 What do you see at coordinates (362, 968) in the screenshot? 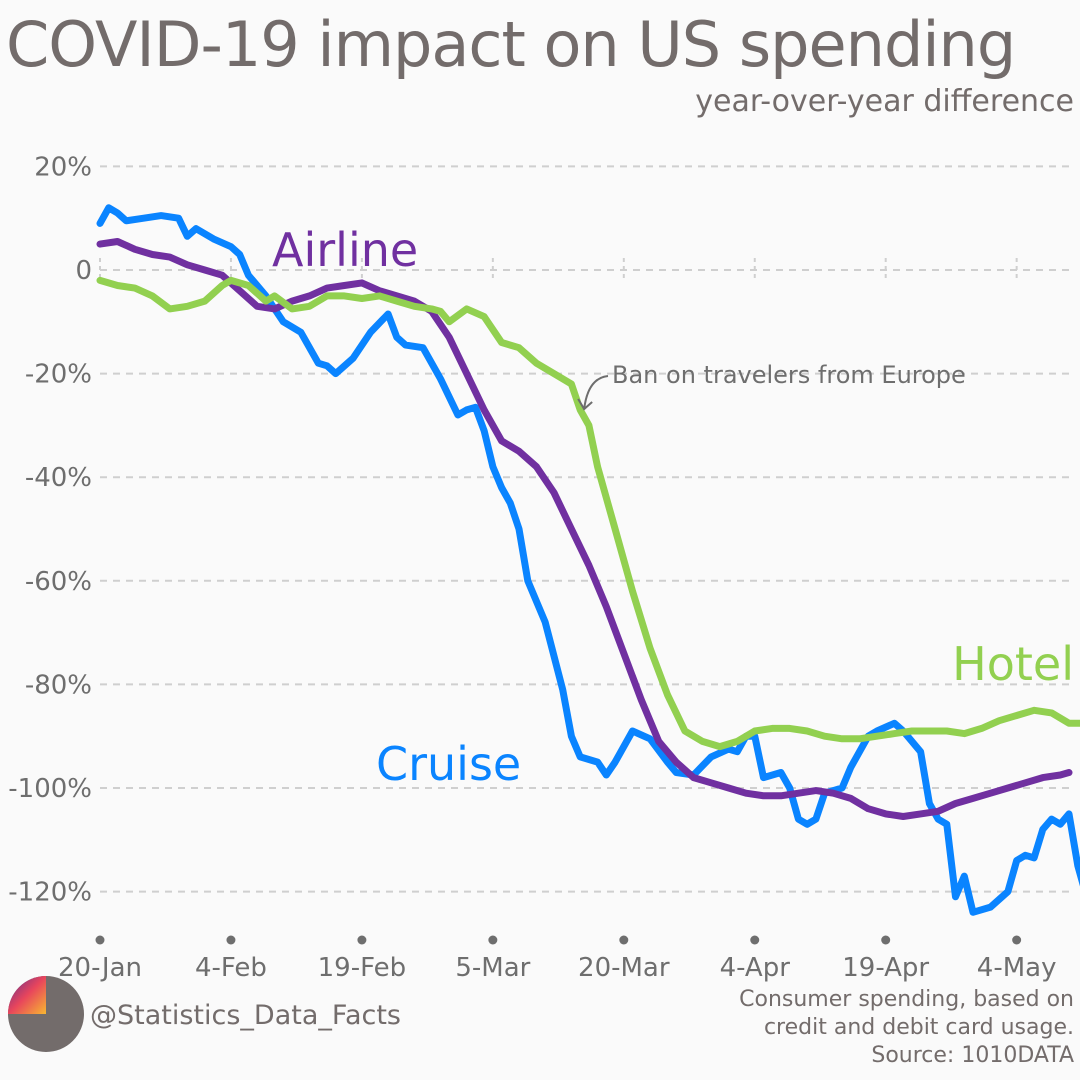
I see `x-tick-label: 19-Feb` at bounding box center [362, 968].